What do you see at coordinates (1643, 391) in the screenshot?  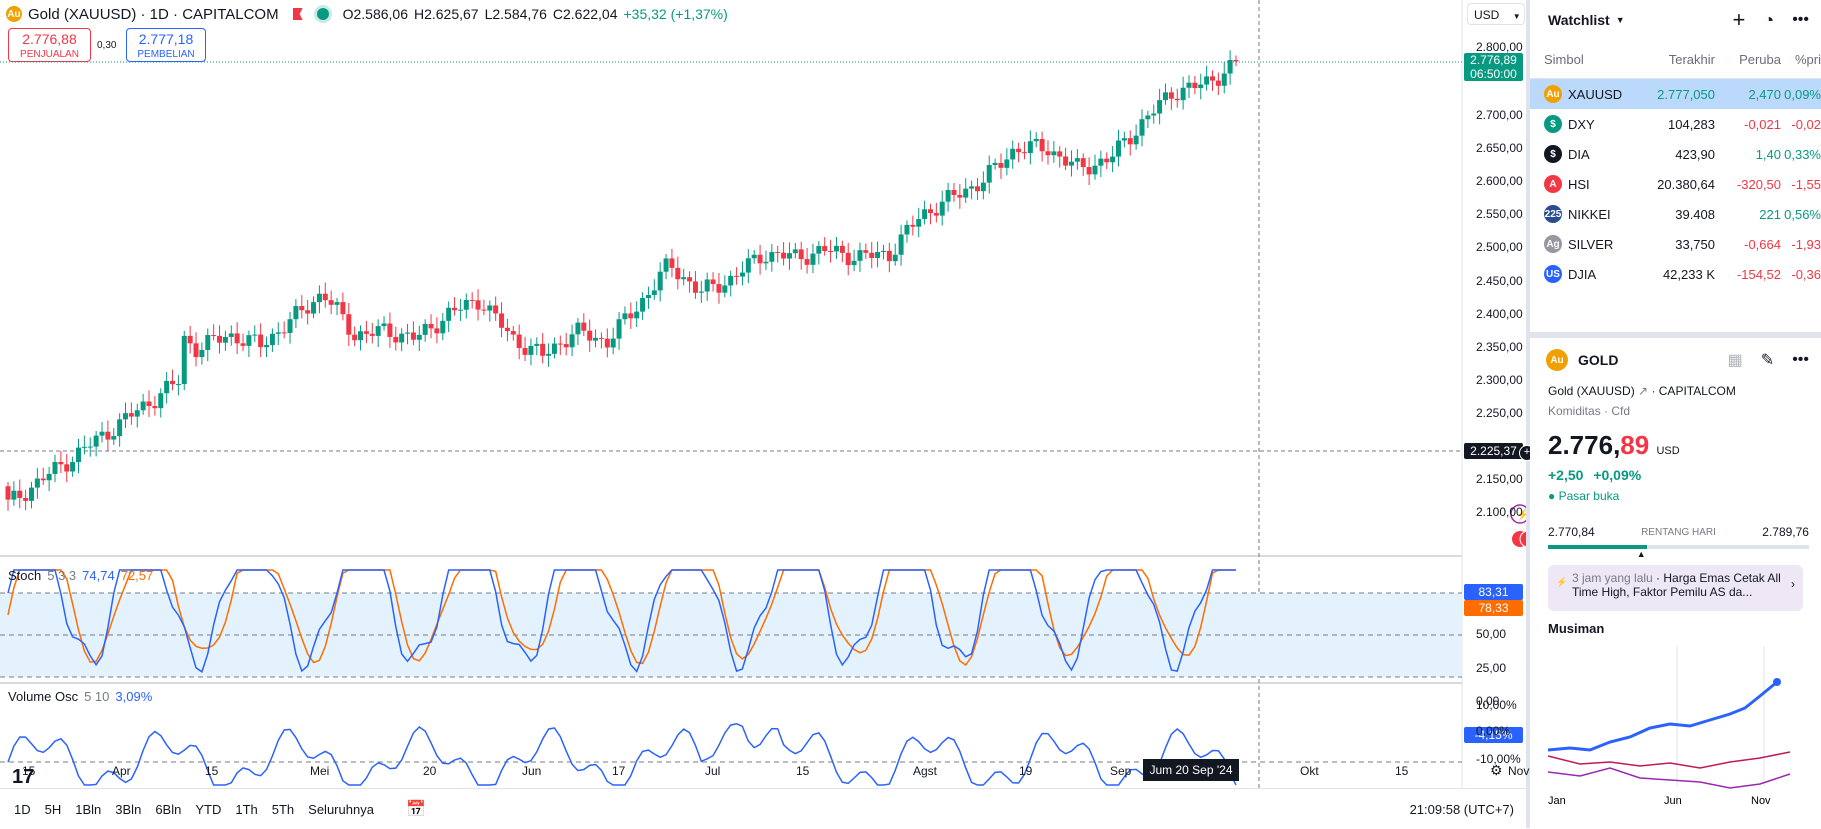 I see `external-link-icon: ↗` at bounding box center [1643, 391].